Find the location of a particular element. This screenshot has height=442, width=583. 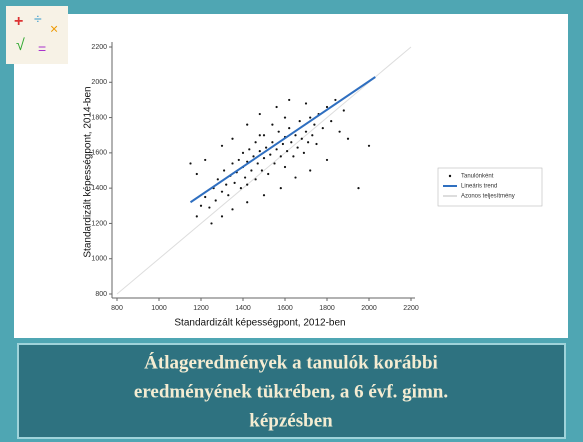

y-tick-label: 1400 is located at coordinates (99, 188).